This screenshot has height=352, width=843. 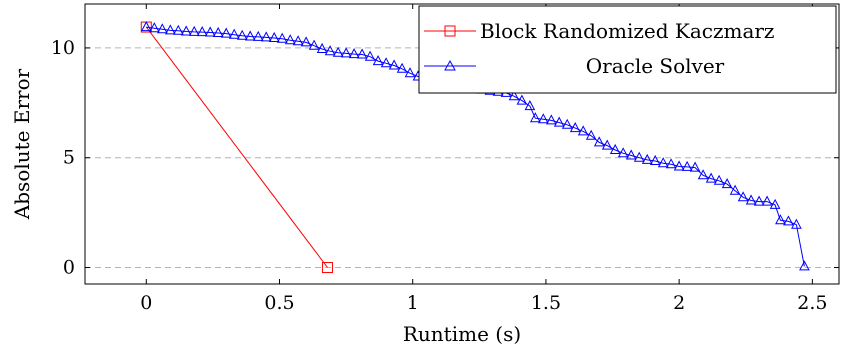 I want to click on legend: Block Randomized Kaczmarz Oracle Solver, so click(x=627, y=49).